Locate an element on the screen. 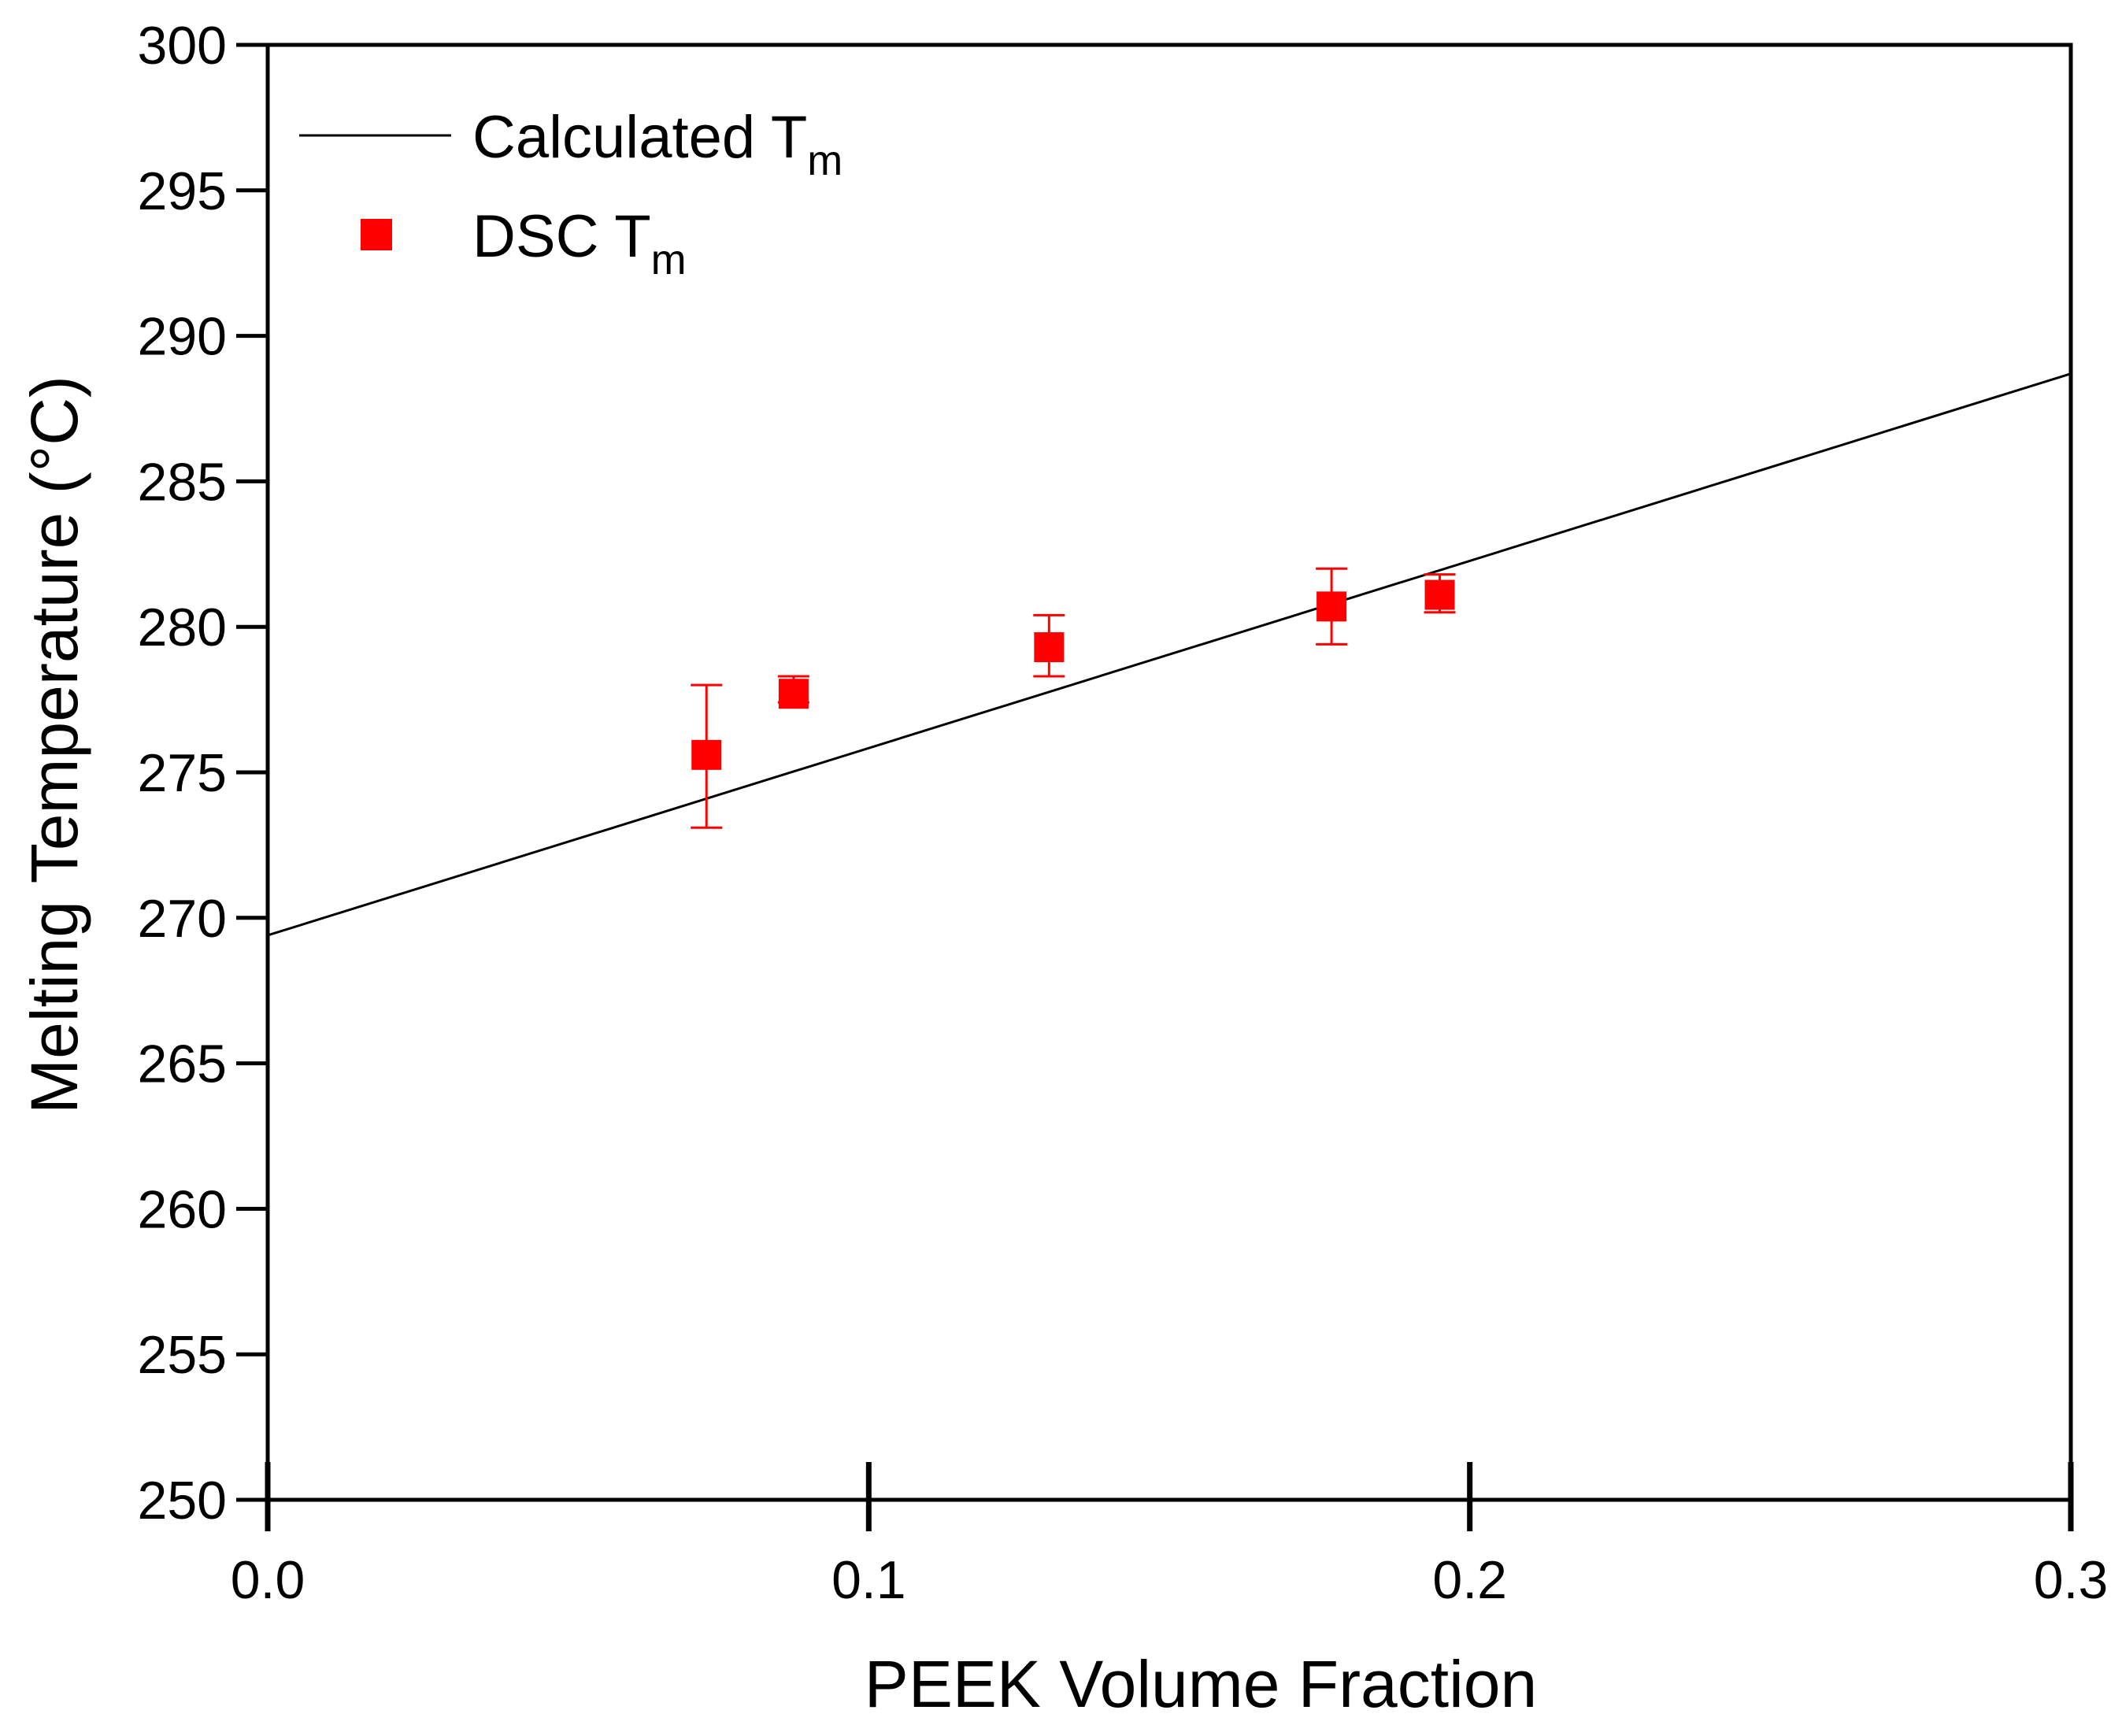 The image size is (2122, 1736). legend-label-calculated: Calculated Tm is located at coordinates (657, 144).